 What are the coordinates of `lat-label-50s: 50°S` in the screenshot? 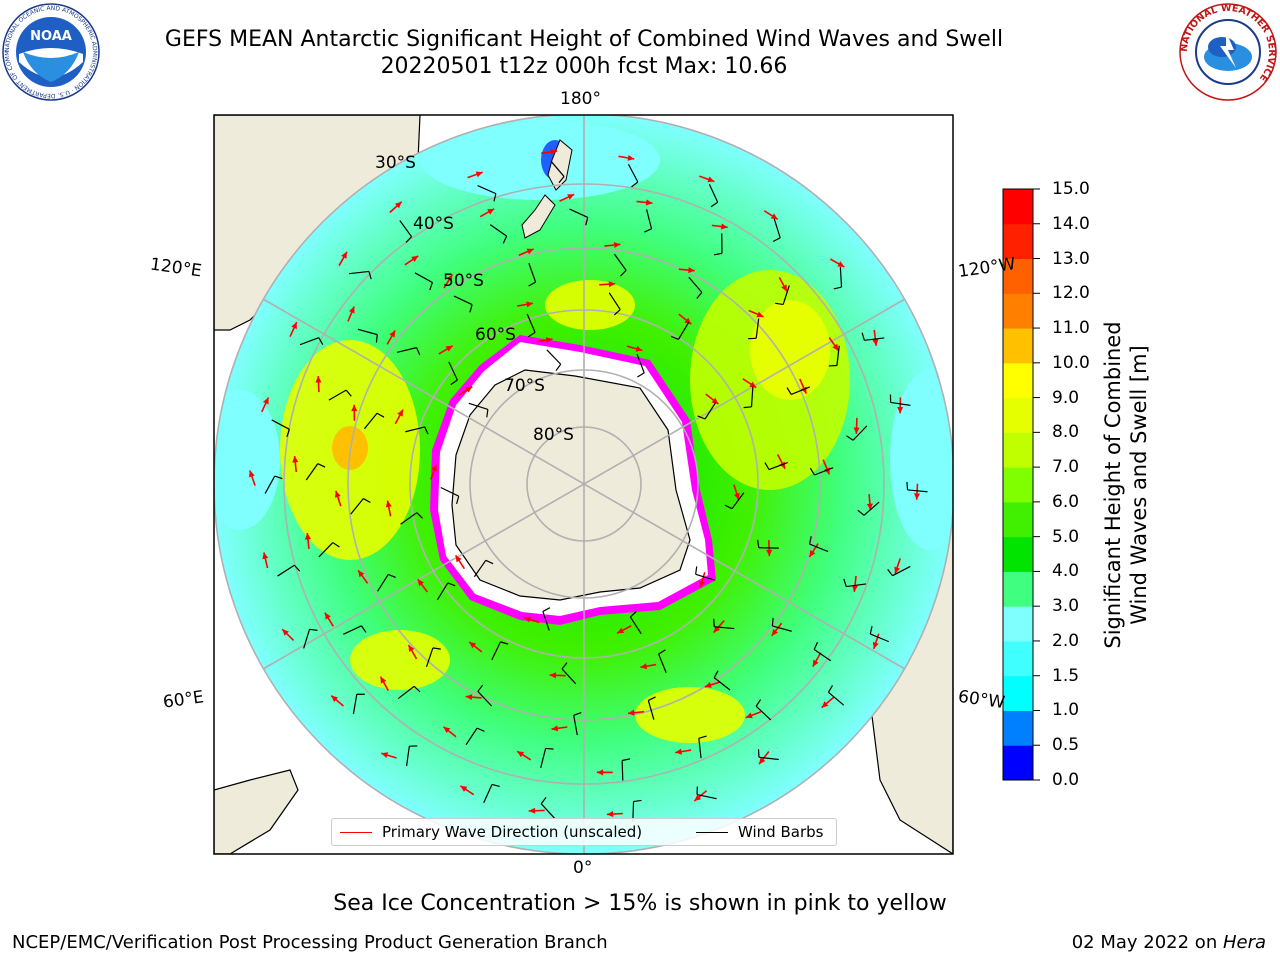 It's located at (463, 281).